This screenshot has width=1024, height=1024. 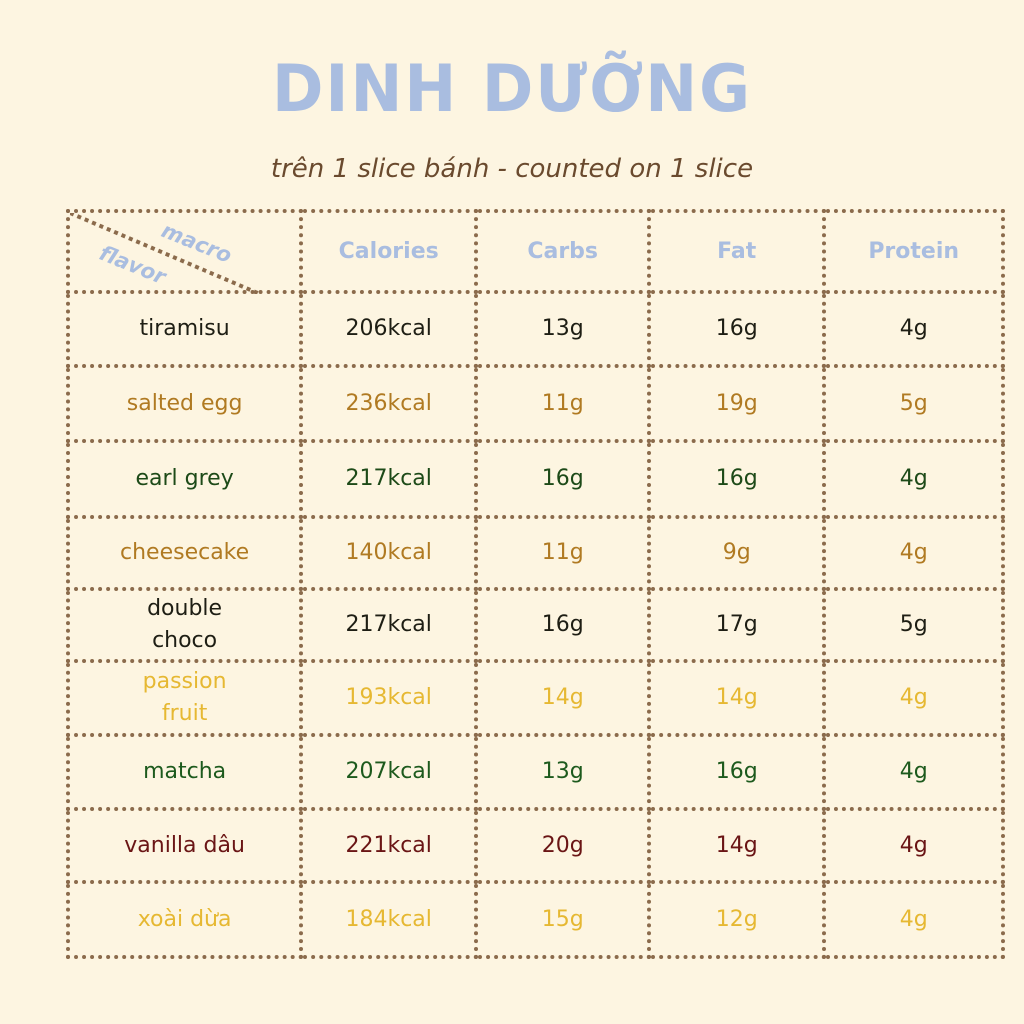 I want to click on table-row: salted egg 236kcal 11g 19g 5g, so click(x=535, y=403).